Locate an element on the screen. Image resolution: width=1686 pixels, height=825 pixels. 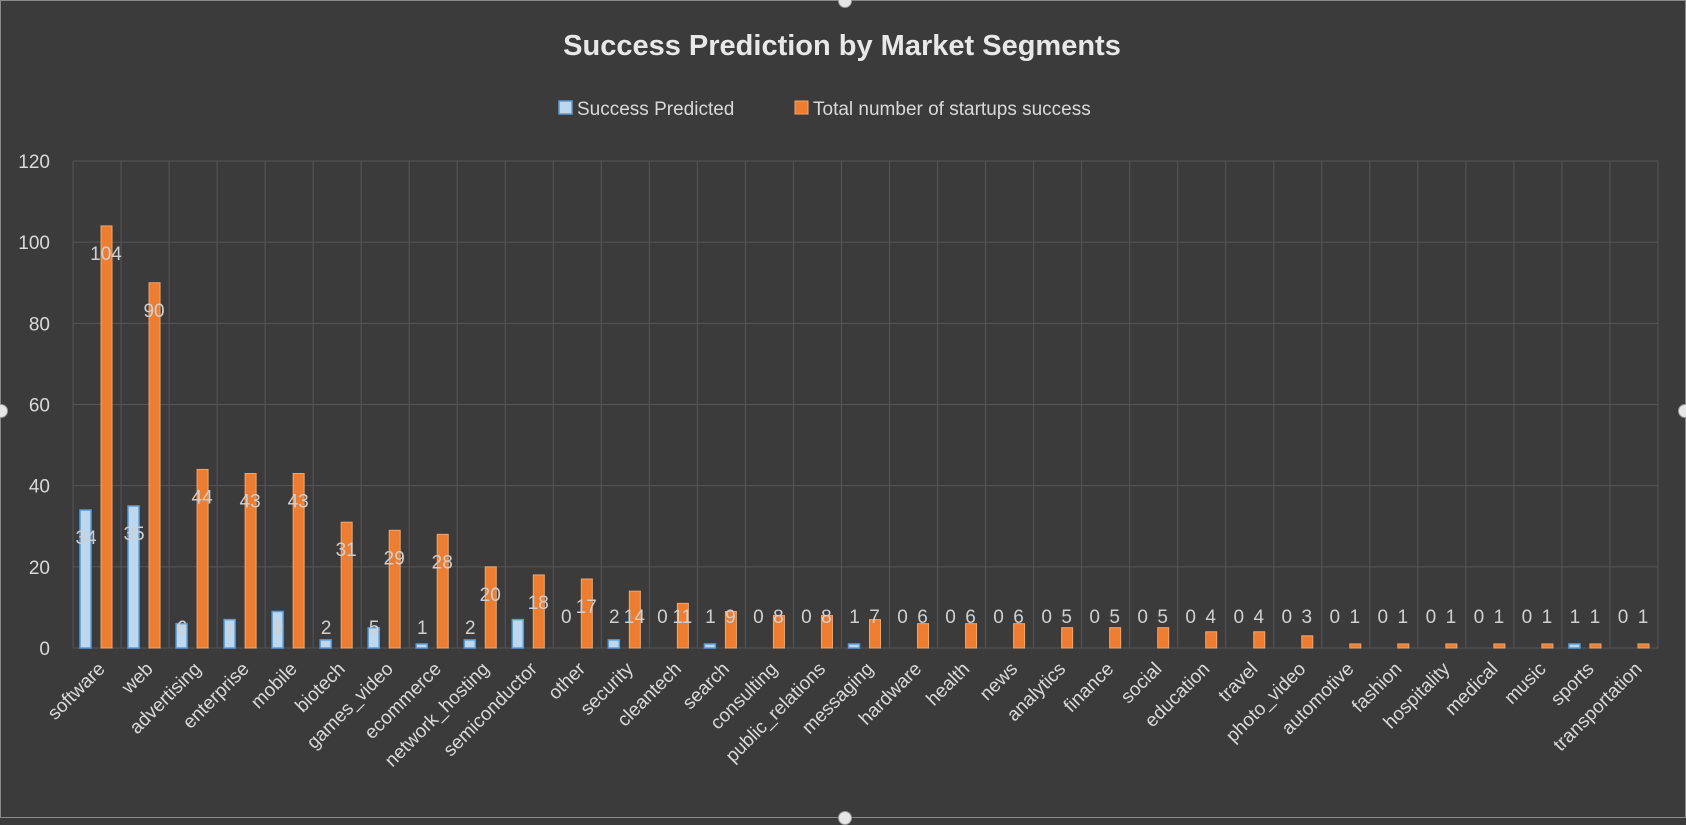
data-label-success-predicted: 9 is located at coordinates (278, 628).